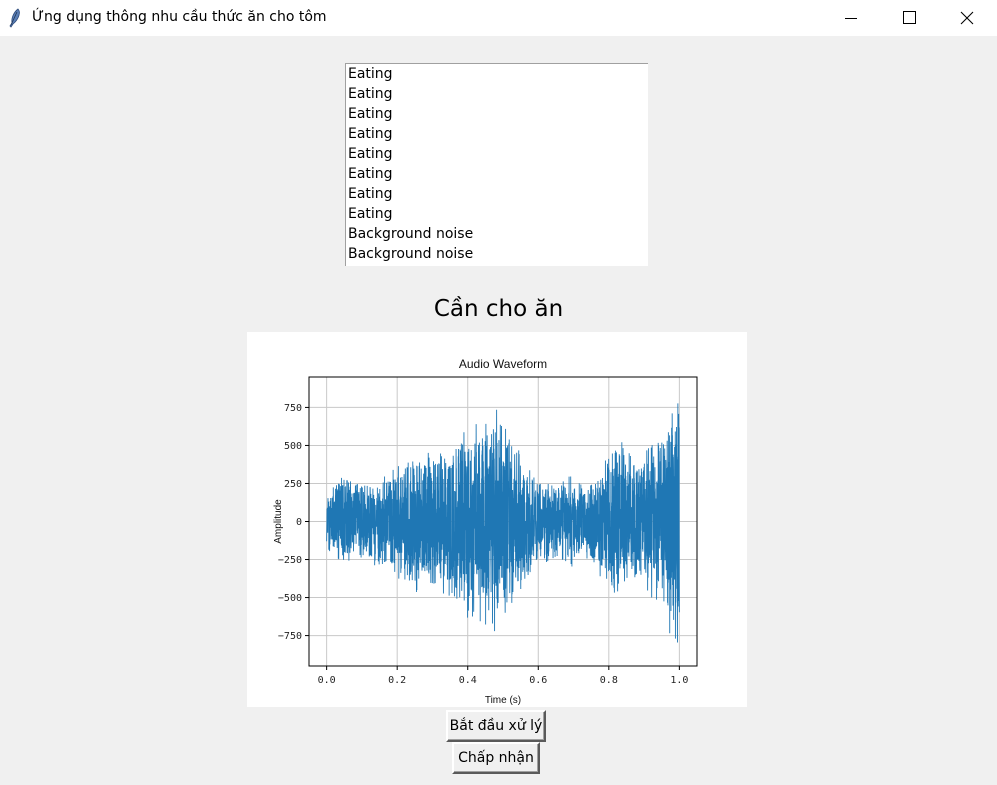  I want to click on x-tick-label: 0.6, so click(538, 680).